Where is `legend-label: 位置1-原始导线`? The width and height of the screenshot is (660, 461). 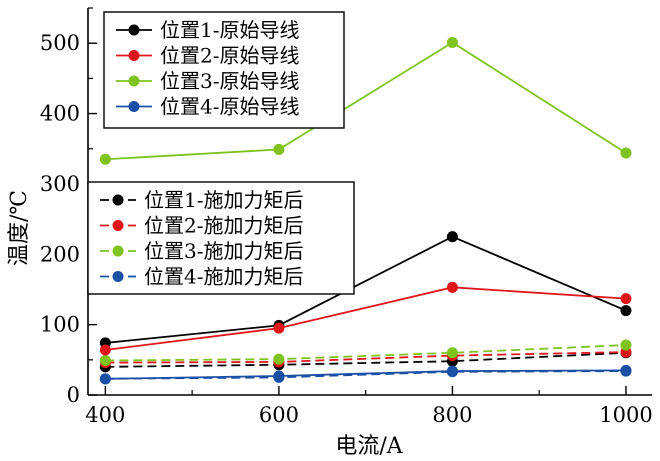
legend-label: 位置1-原始导线 is located at coordinates (229, 30).